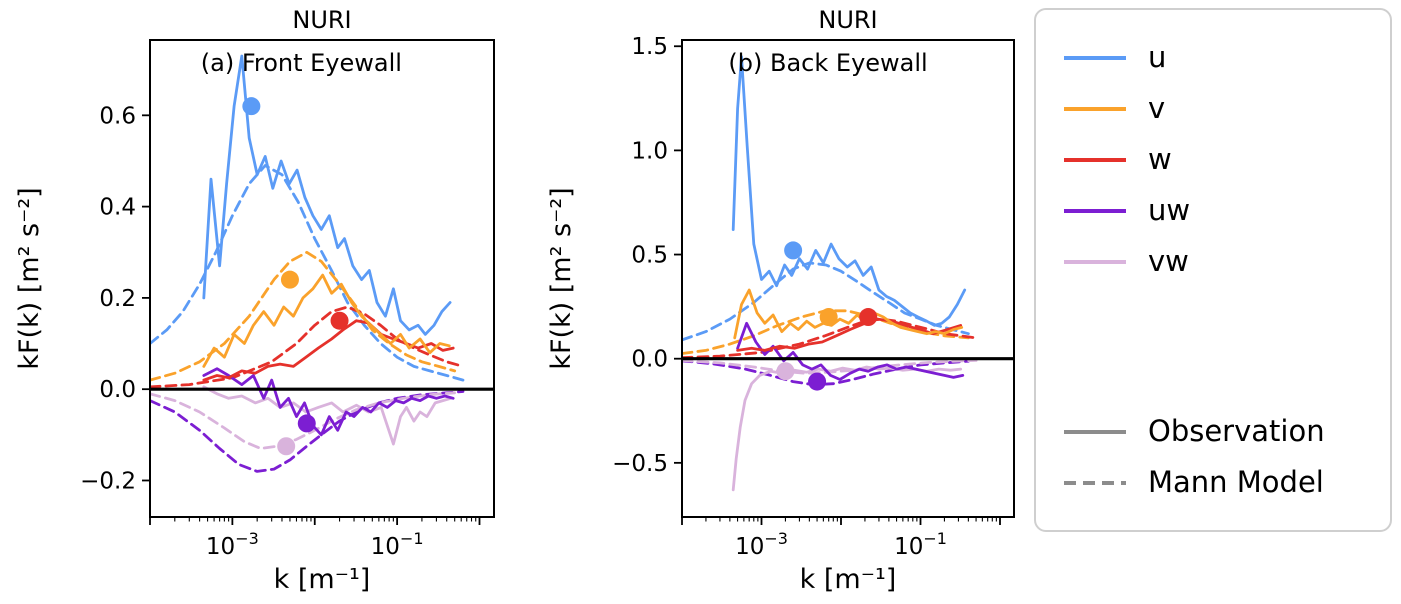 The width and height of the screenshot is (1401, 604). I want to click on panel-annotation: (b) Back Eyewall, so click(827, 63).